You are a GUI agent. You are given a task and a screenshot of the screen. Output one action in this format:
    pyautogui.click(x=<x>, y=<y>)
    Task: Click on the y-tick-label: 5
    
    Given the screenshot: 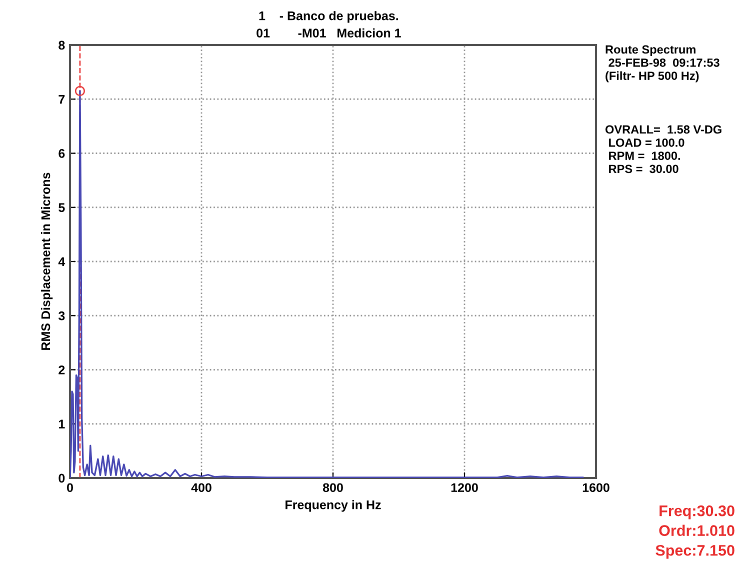 What is the action you would take?
    pyautogui.click(x=61, y=207)
    